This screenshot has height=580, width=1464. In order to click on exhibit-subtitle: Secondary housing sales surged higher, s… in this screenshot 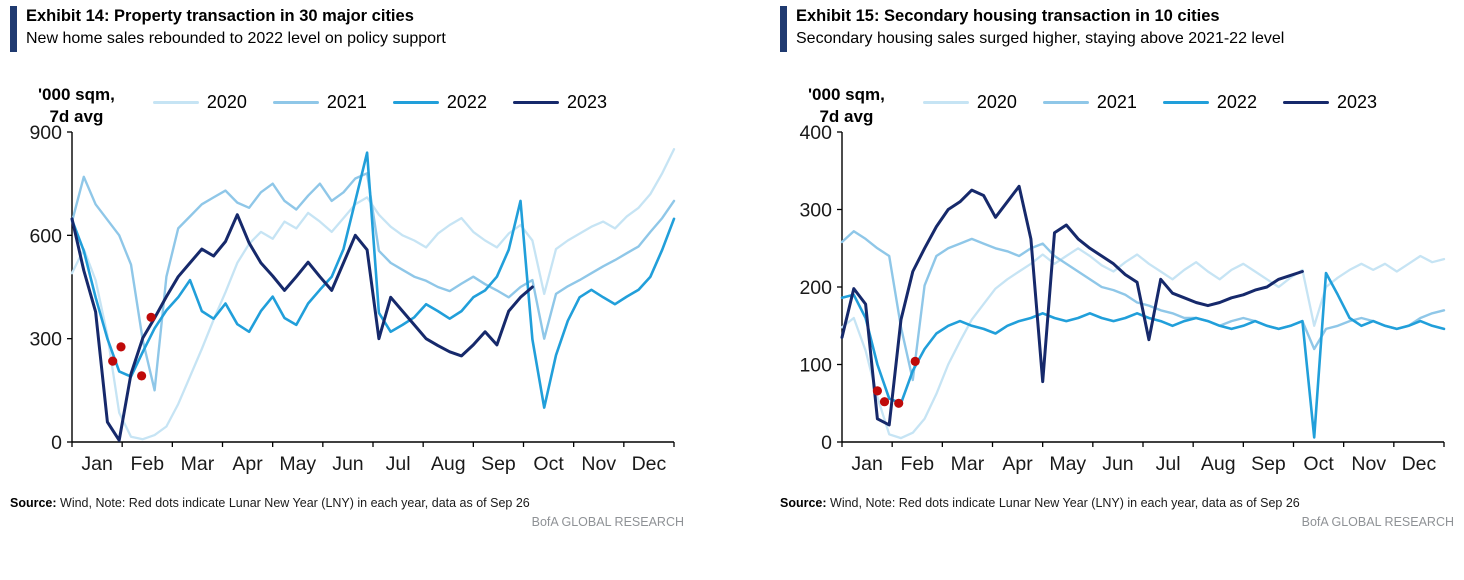, I will do `click(1040, 39)`.